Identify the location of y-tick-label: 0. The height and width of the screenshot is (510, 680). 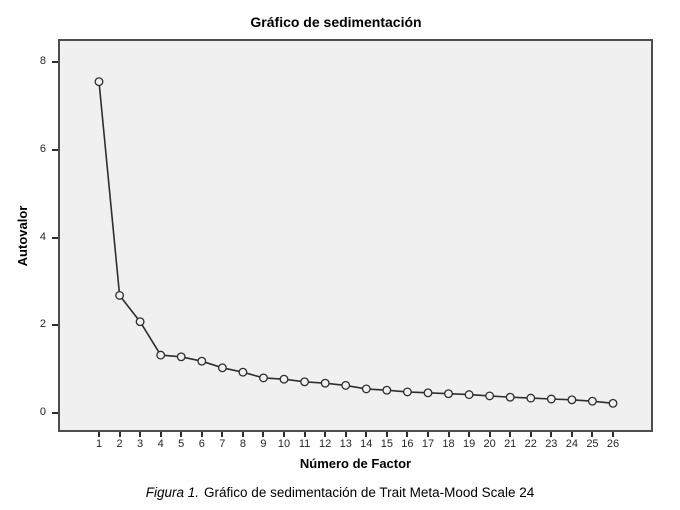
(42, 412).